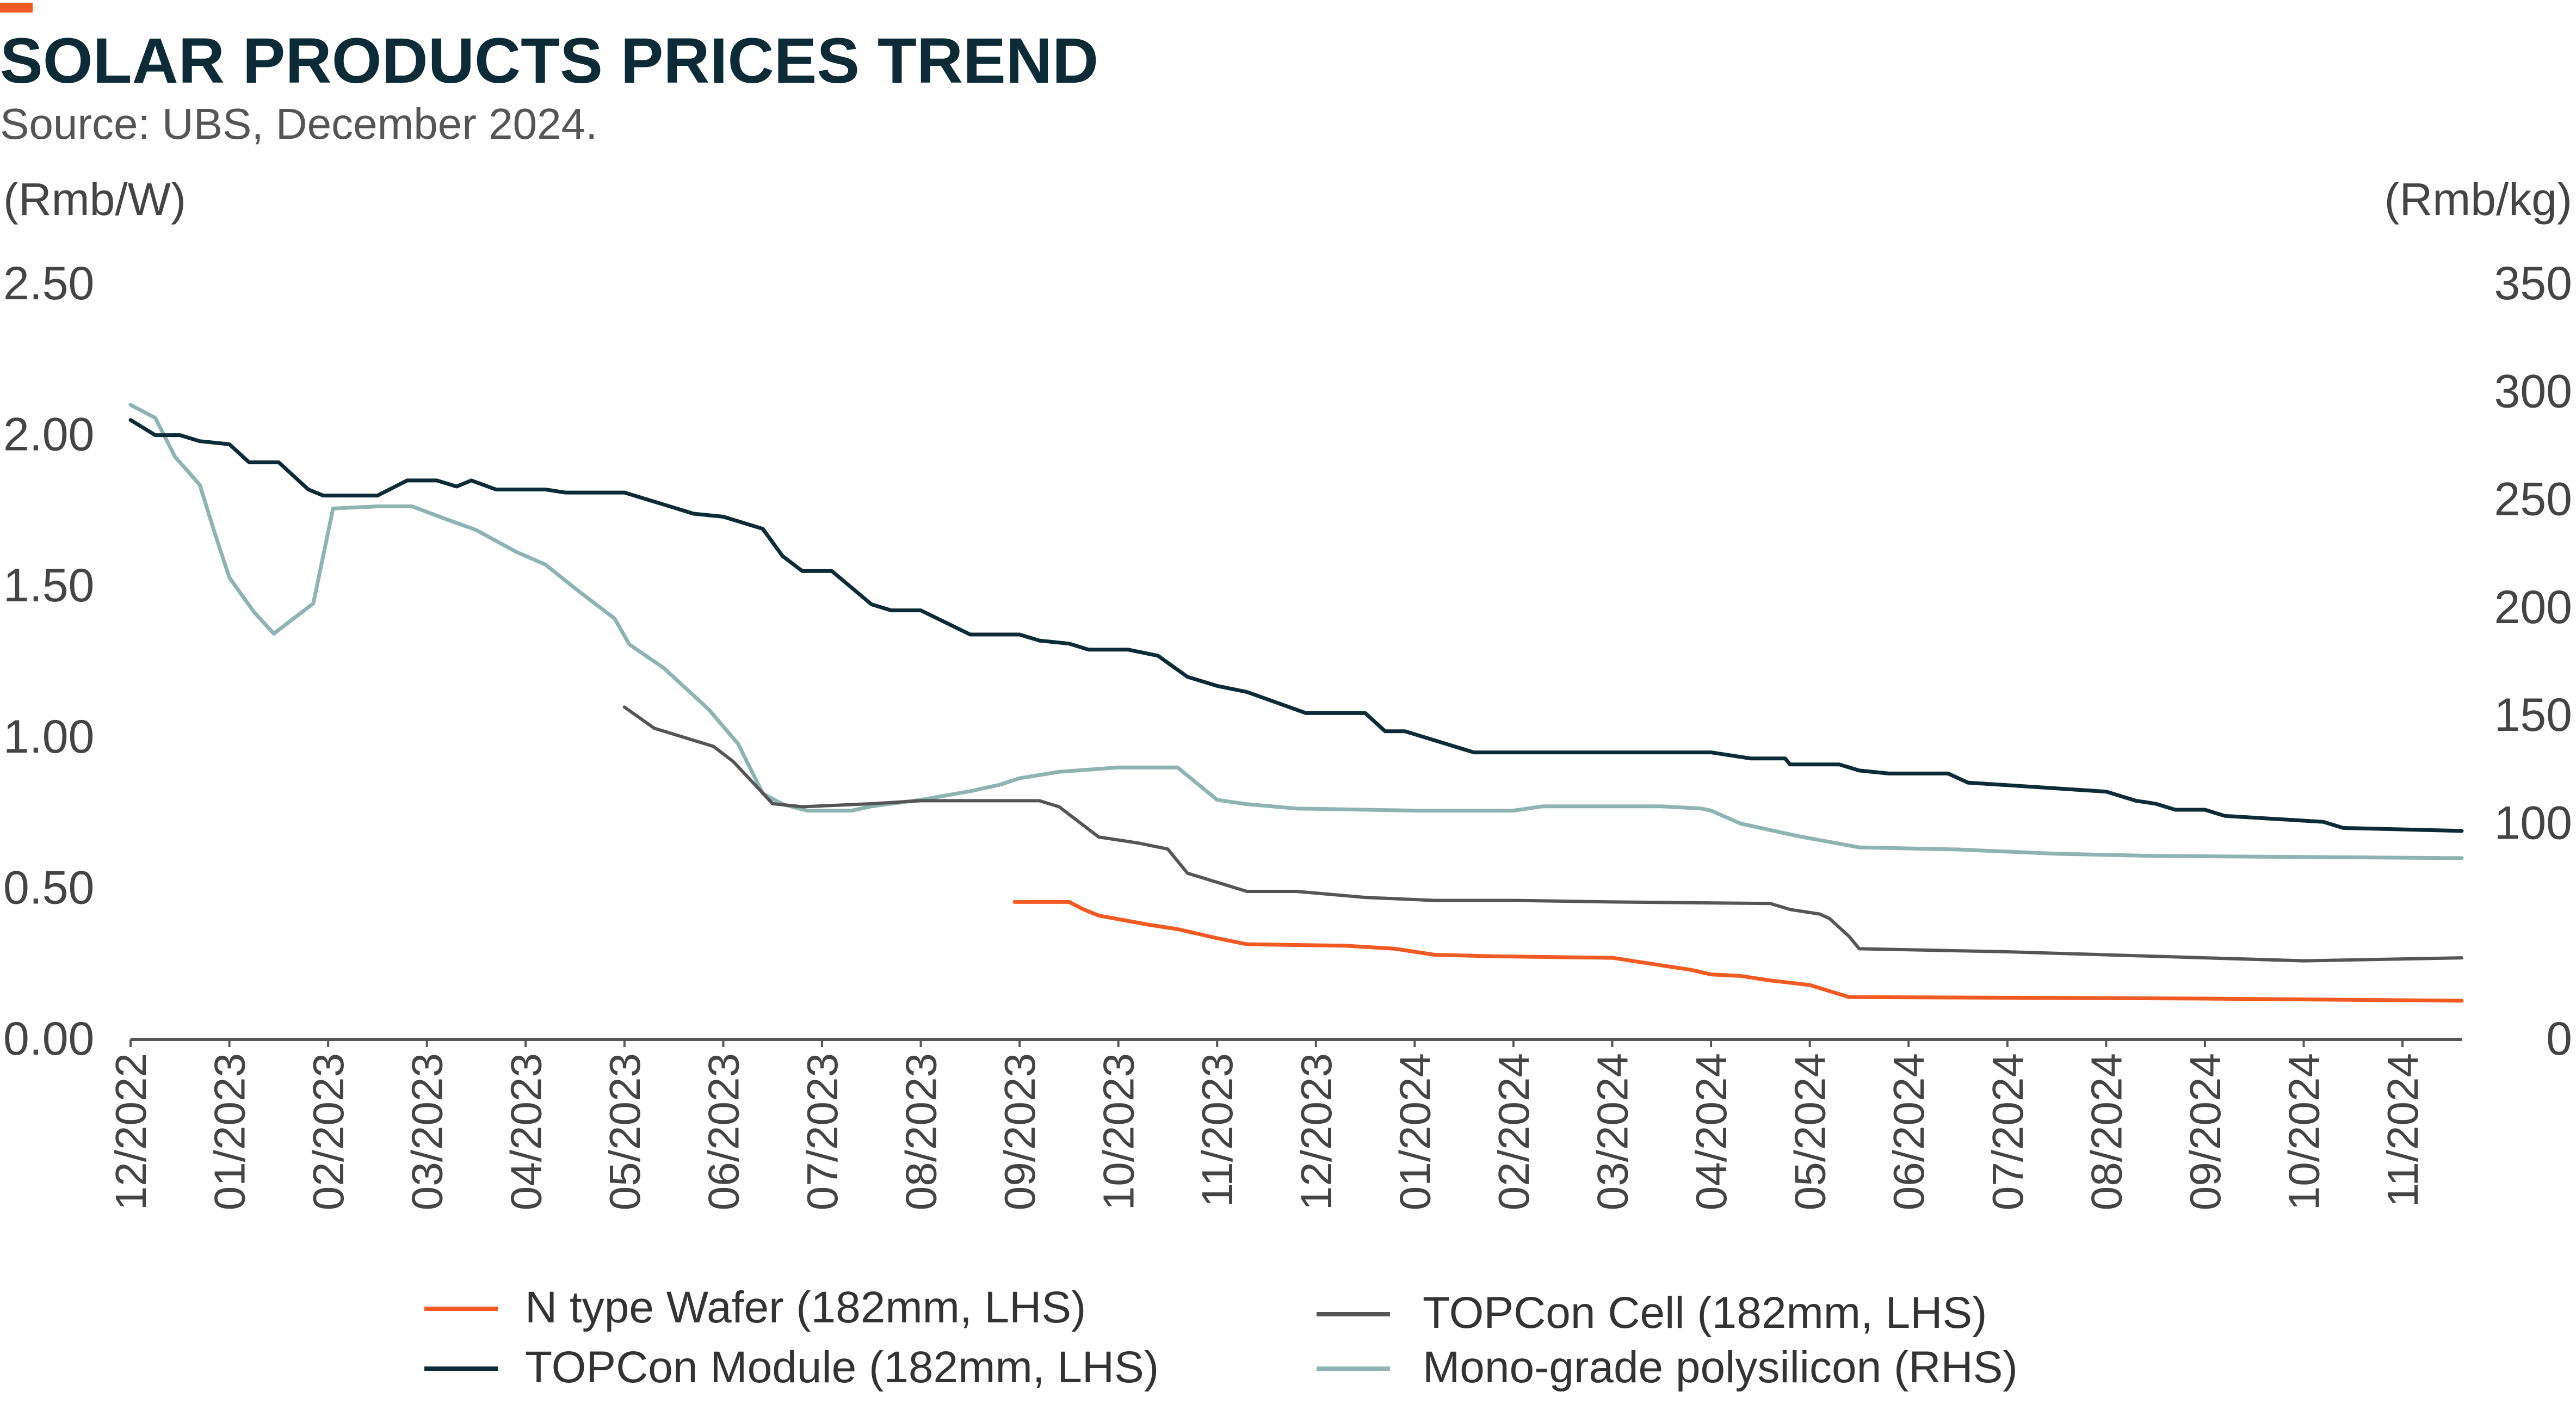 The height and width of the screenshot is (1410, 2576). What do you see at coordinates (1711, 1131) in the screenshot?
I see `x-tick-label: 04/2024` at bounding box center [1711, 1131].